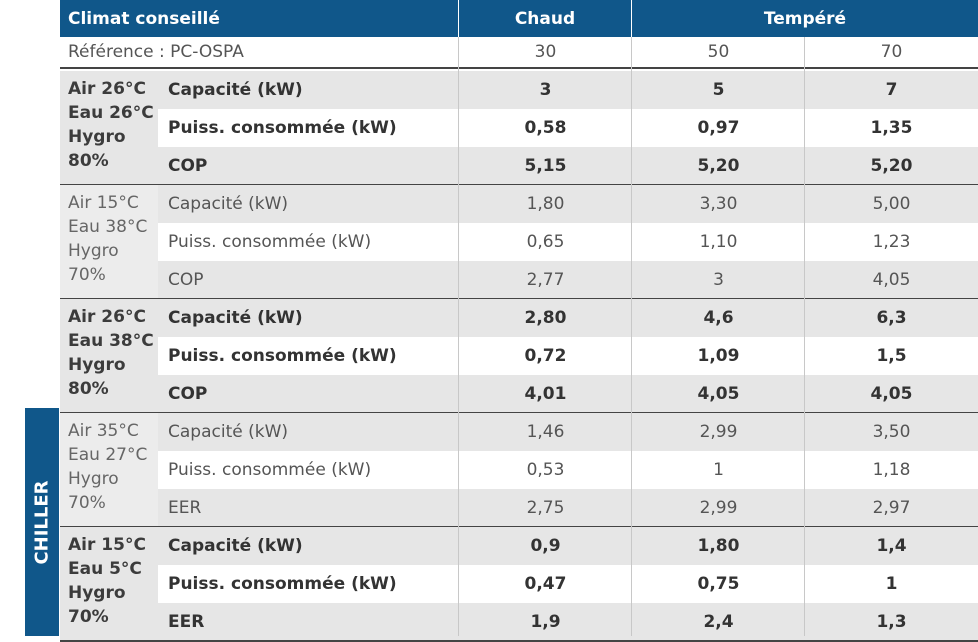 The height and width of the screenshot is (642, 978). Describe the element at coordinates (545, 18) in the screenshot. I see `header-chaud: Chaud` at that location.